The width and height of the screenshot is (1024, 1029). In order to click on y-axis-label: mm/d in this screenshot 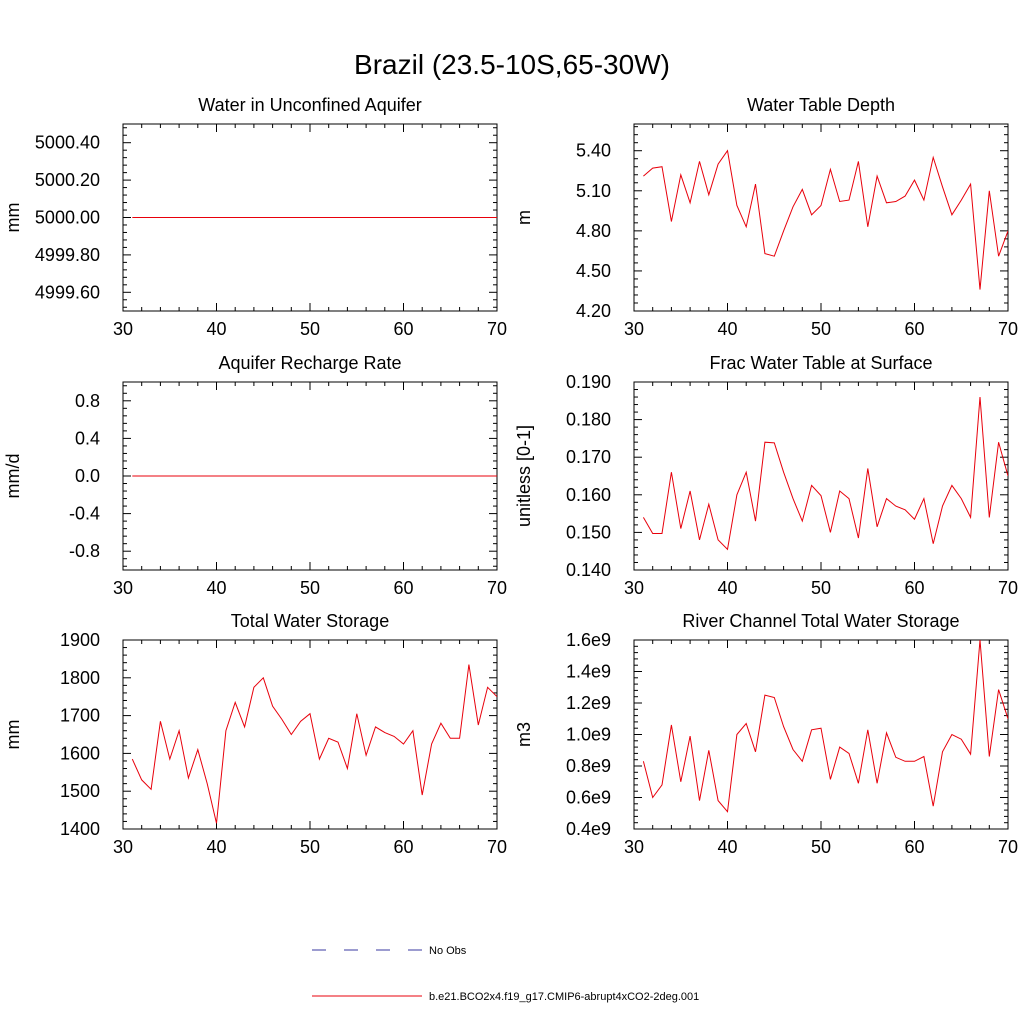, I will do `click(13, 476)`.